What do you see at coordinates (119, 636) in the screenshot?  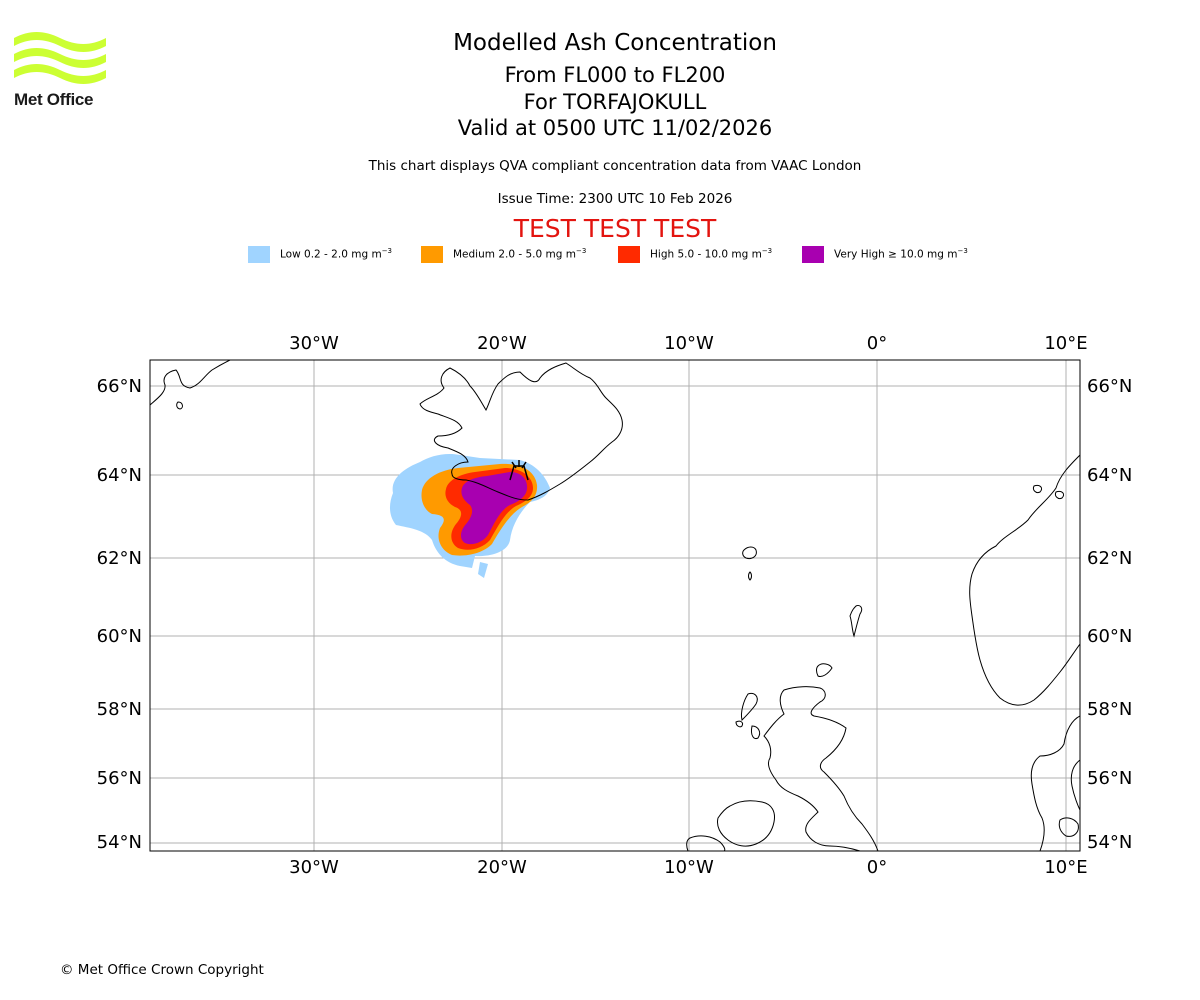 I see `lat-label-left: 60°N` at bounding box center [119, 636].